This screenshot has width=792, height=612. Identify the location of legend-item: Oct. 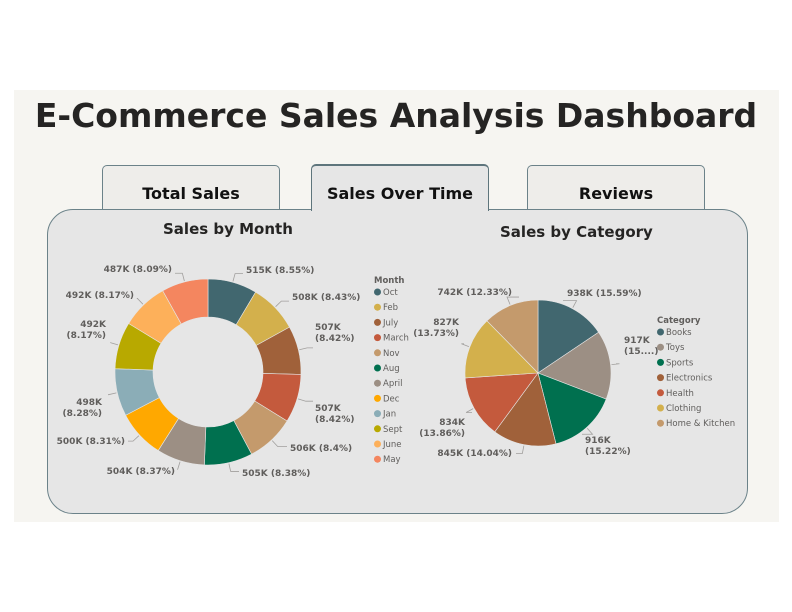
(390, 293).